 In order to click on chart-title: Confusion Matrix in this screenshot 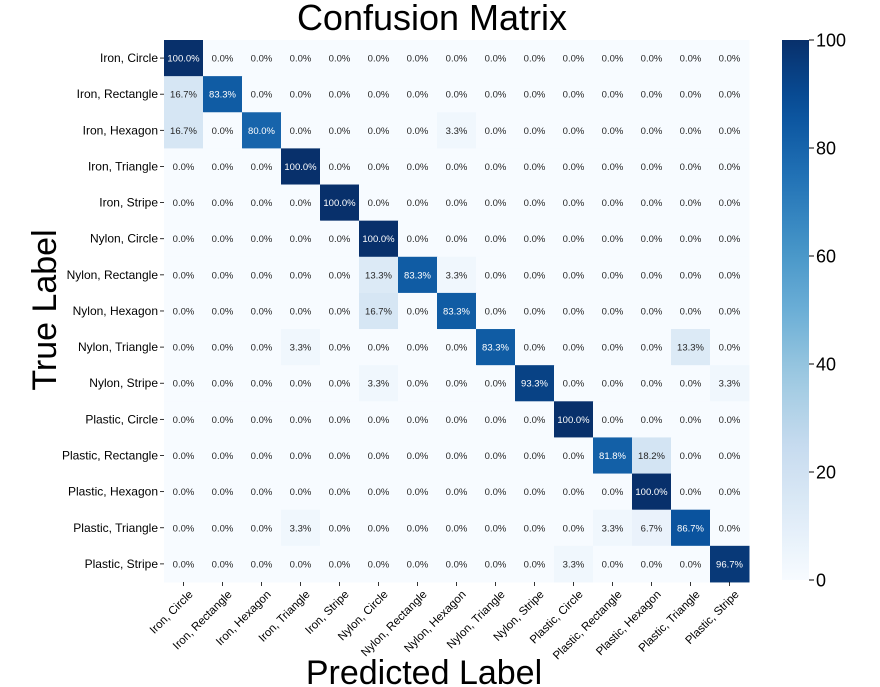, I will do `click(432, 19)`.